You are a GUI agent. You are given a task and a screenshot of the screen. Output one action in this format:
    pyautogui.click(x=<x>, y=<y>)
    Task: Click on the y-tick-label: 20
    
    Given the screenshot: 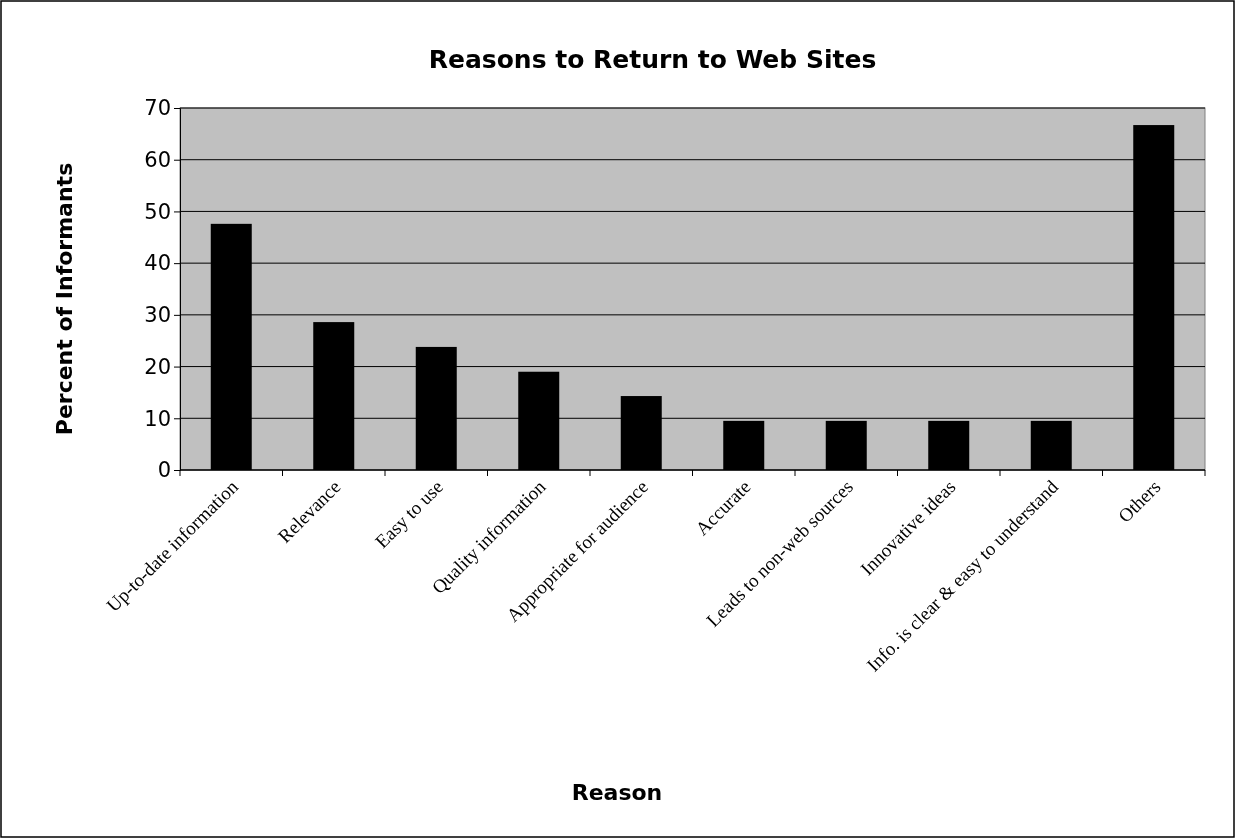 What is the action you would take?
    pyautogui.click(x=157, y=366)
    